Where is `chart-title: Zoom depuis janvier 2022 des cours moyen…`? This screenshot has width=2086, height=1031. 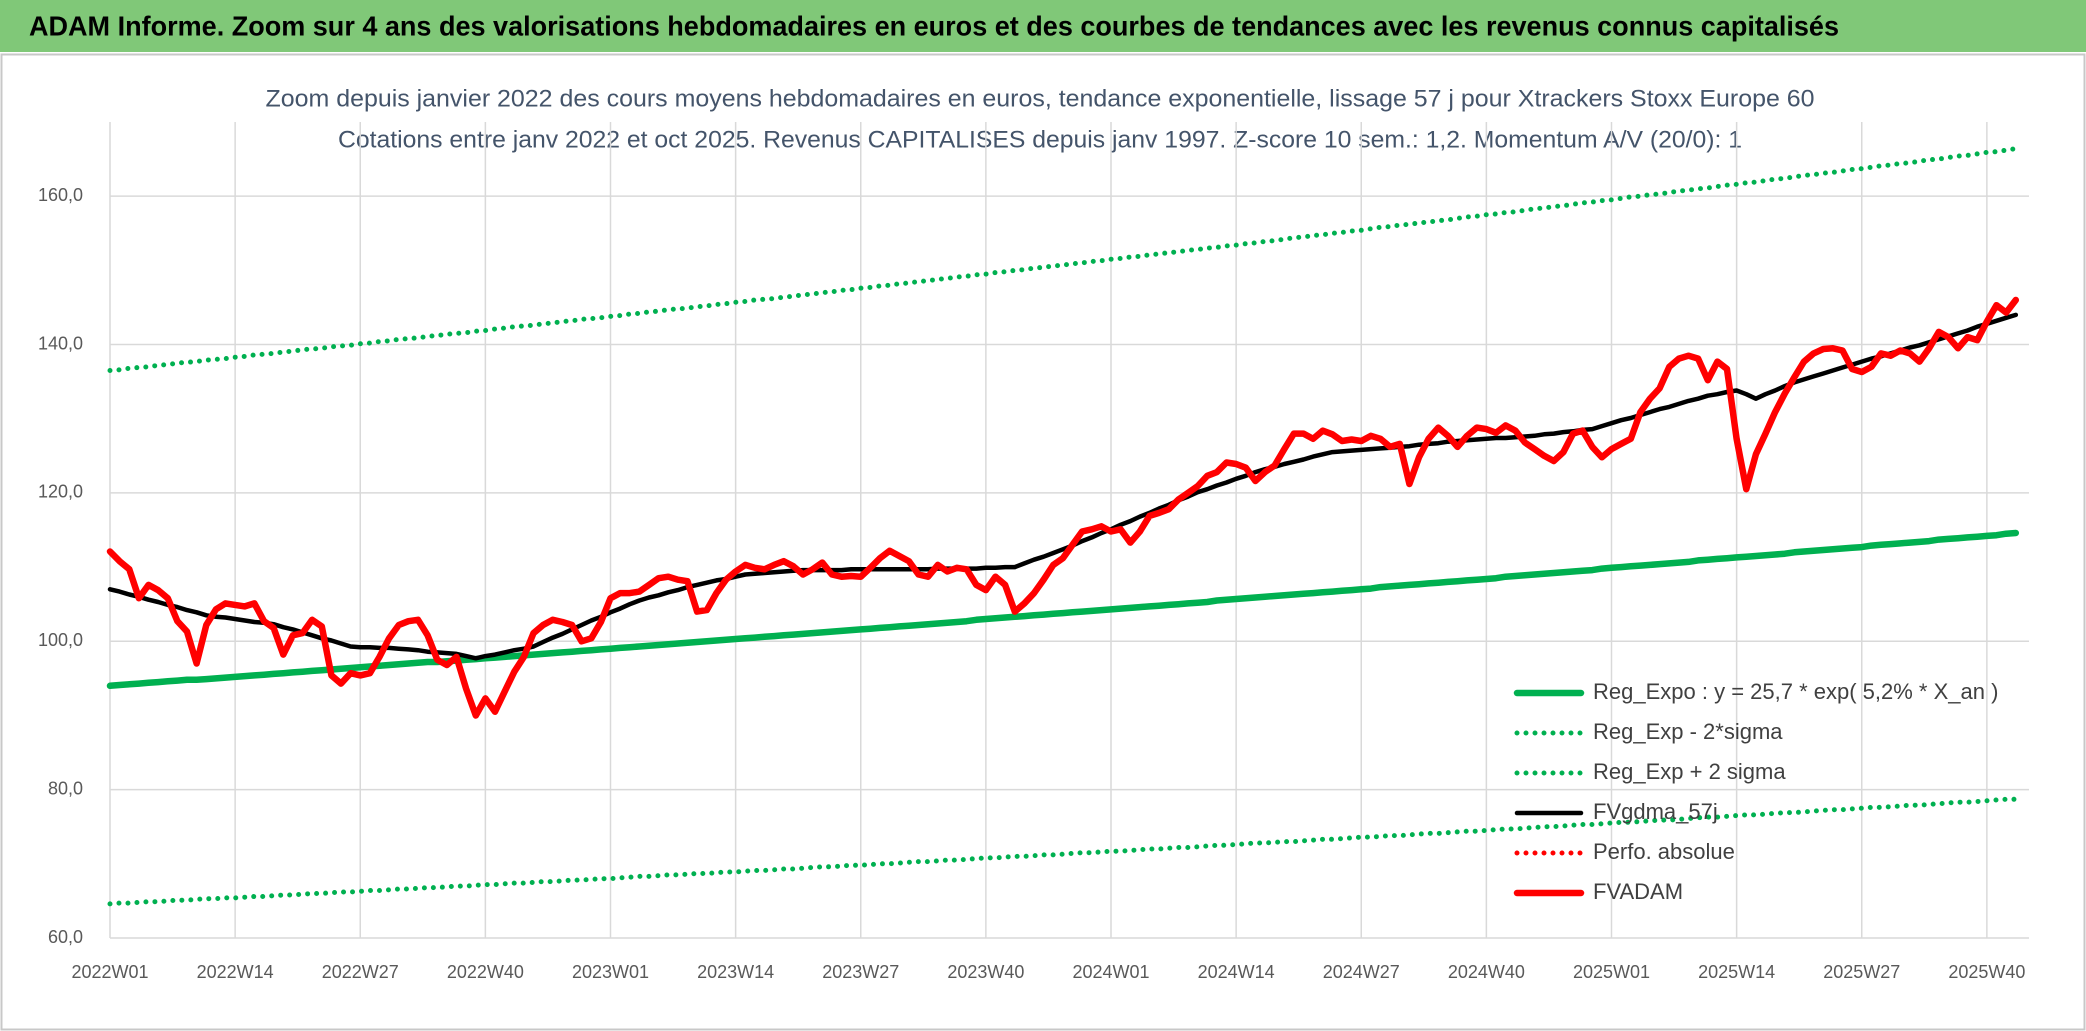 chart-title: Zoom depuis janvier 2022 des cours moyen… is located at coordinates (1040, 98).